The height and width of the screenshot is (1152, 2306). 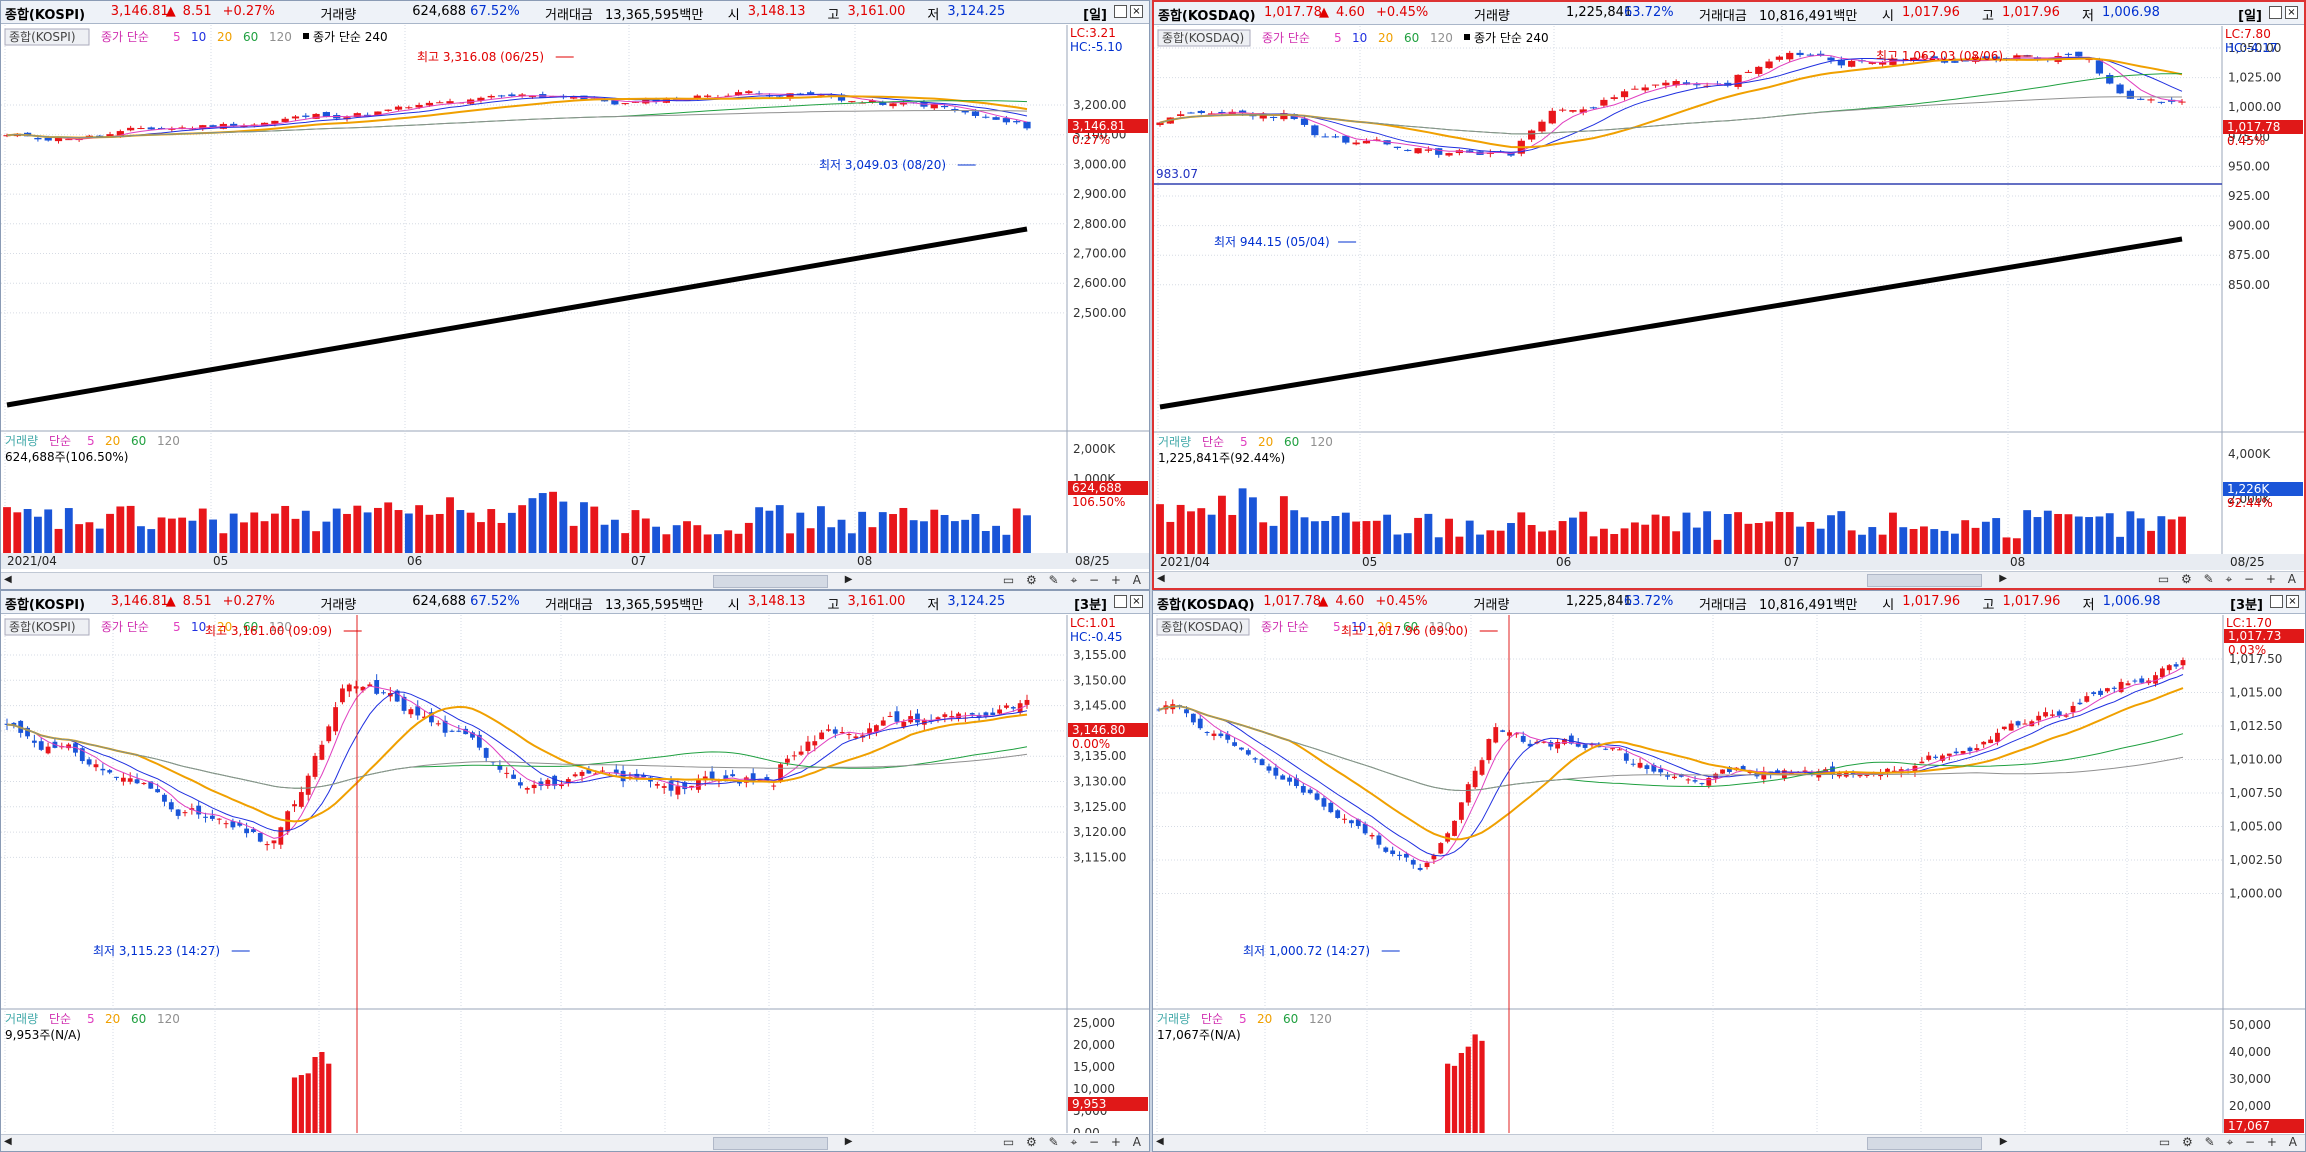 I want to click on low-value: 1,006.98, so click(x=2131, y=12).